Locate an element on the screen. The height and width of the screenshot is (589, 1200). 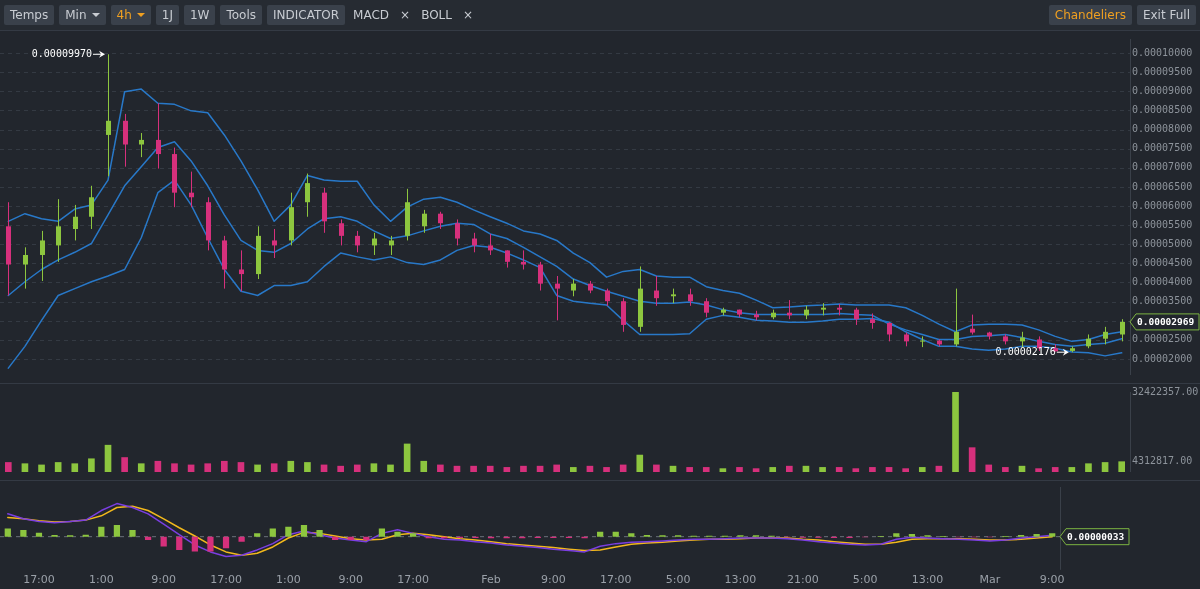
text: MACD is located at coordinates (371, 15).